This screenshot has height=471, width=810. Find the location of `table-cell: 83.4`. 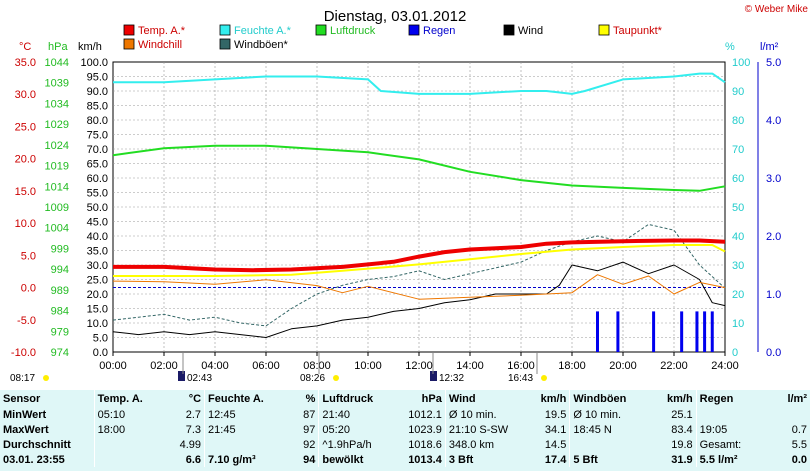

table-cell: 83.4 is located at coordinates (682, 429).